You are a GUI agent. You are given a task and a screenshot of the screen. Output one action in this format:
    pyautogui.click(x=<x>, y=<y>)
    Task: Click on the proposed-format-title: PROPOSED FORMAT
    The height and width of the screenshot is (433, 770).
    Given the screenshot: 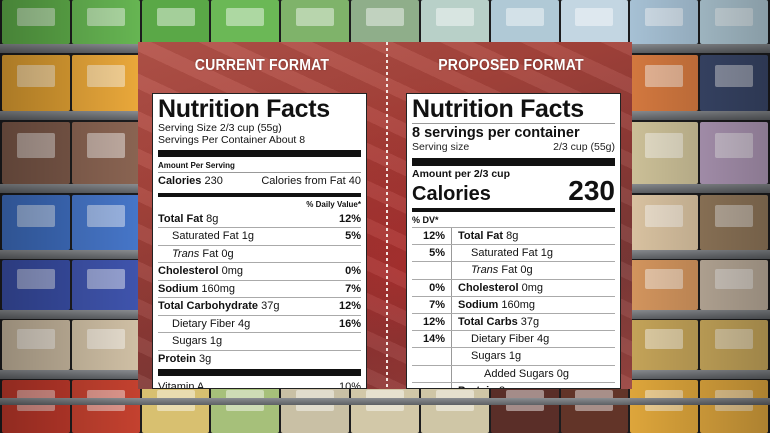 What is the action you would take?
    pyautogui.click(x=511, y=65)
    